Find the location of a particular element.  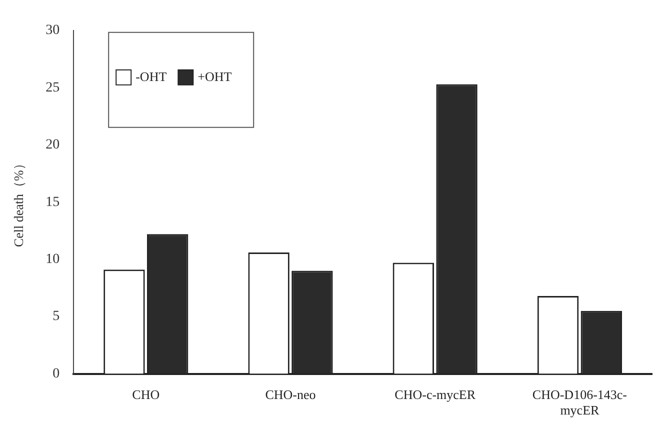

x-tick-label: CHO-neo is located at coordinates (290, 394).